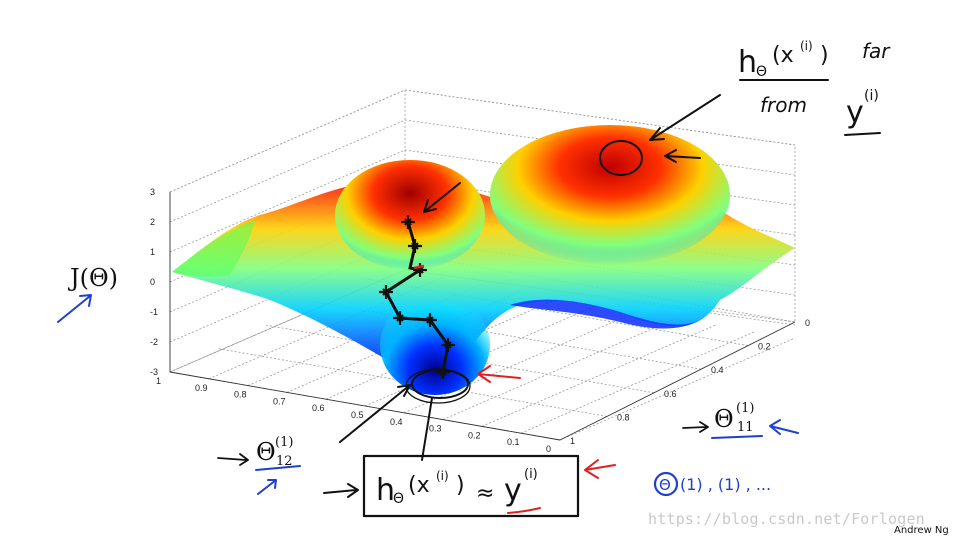 The height and width of the screenshot is (540, 960). I want to click on descent-steps, so click(417, 297).